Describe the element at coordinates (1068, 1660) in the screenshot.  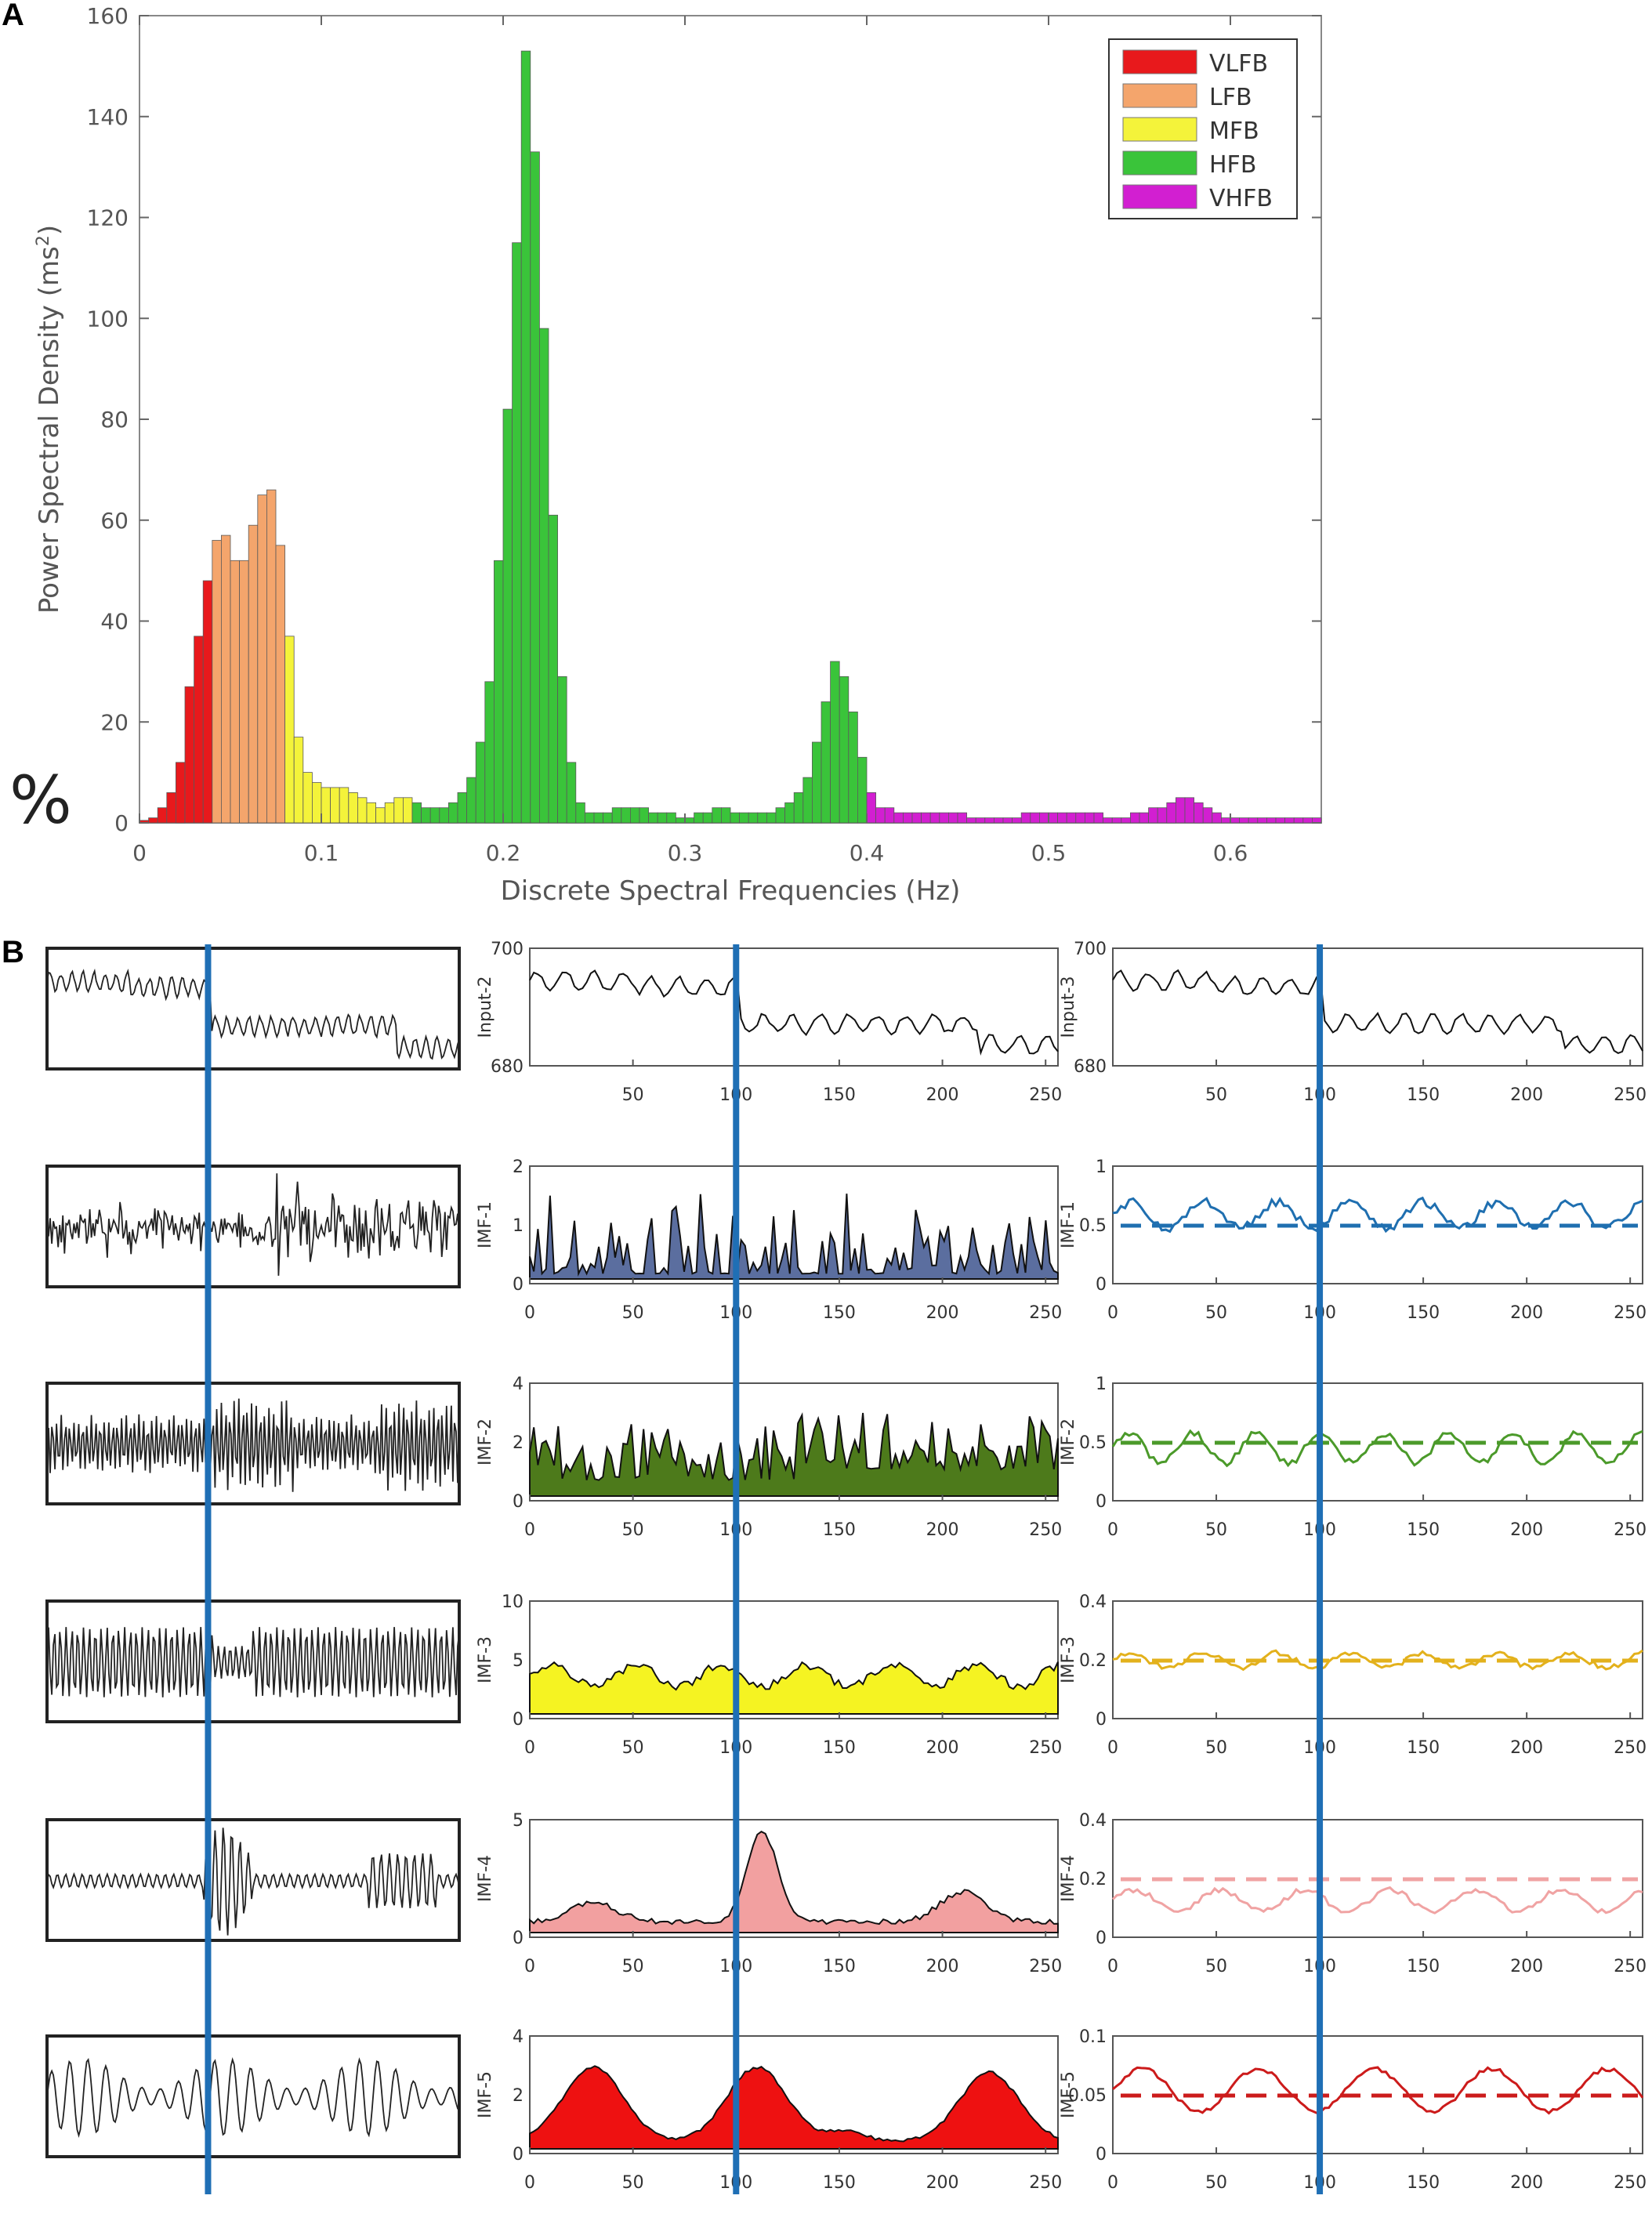
I see `panel-b-y-axis-label: IMF-3` at that location.